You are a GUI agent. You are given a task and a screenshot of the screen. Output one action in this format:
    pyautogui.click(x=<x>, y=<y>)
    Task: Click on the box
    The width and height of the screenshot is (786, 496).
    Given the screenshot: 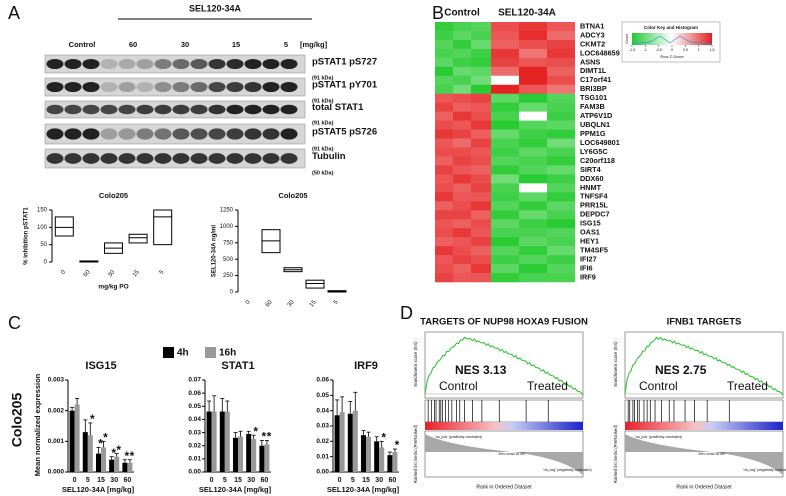 What is the action you would take?
    pyautogui.click(x=163, y=227)
    